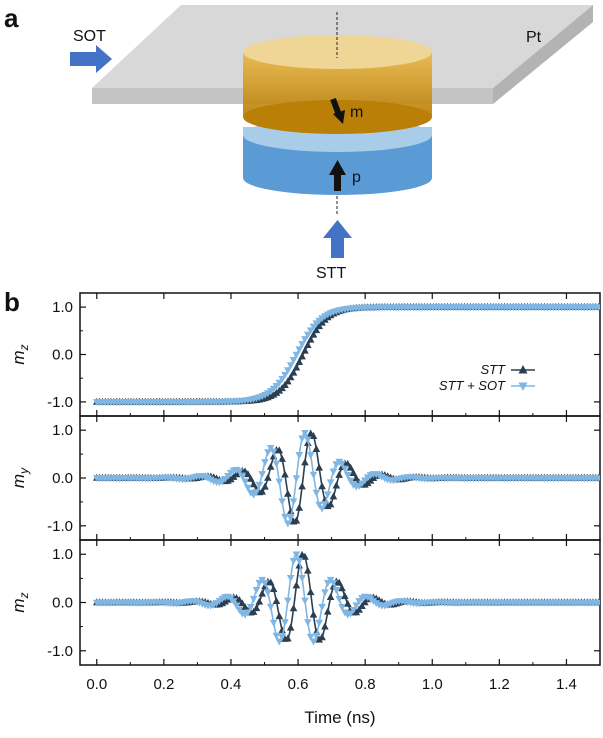 The height and width of the screenshot is (738, 603). I want to click on x-tick-label: 0.6, so click(298, 684).